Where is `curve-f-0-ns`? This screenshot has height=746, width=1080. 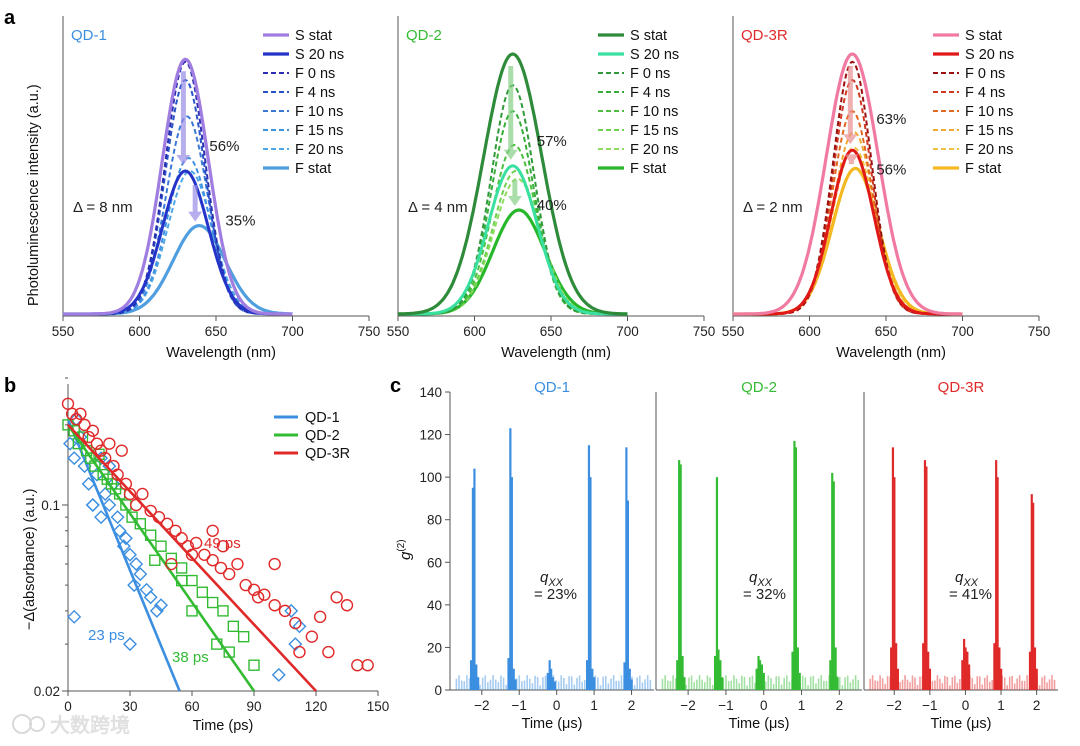 curve-f-0-ns is located at coordinates (178, 187).